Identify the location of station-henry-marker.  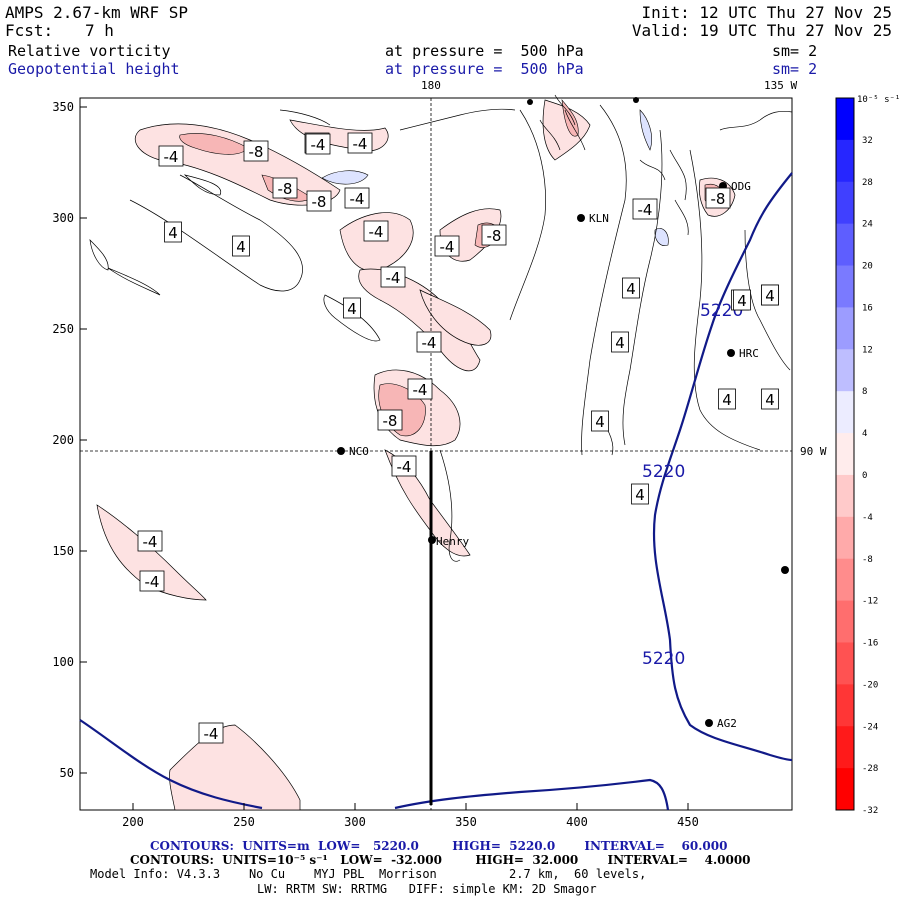
(432, 540).